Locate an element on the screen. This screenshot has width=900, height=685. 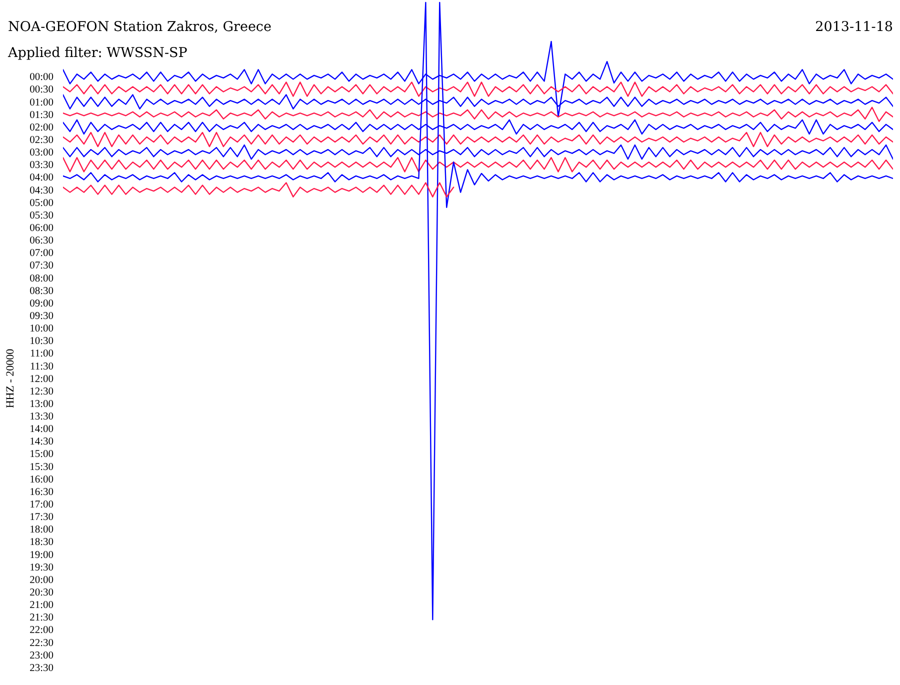
y-tick-label: 16:00 is located at coordinates (42, 480).